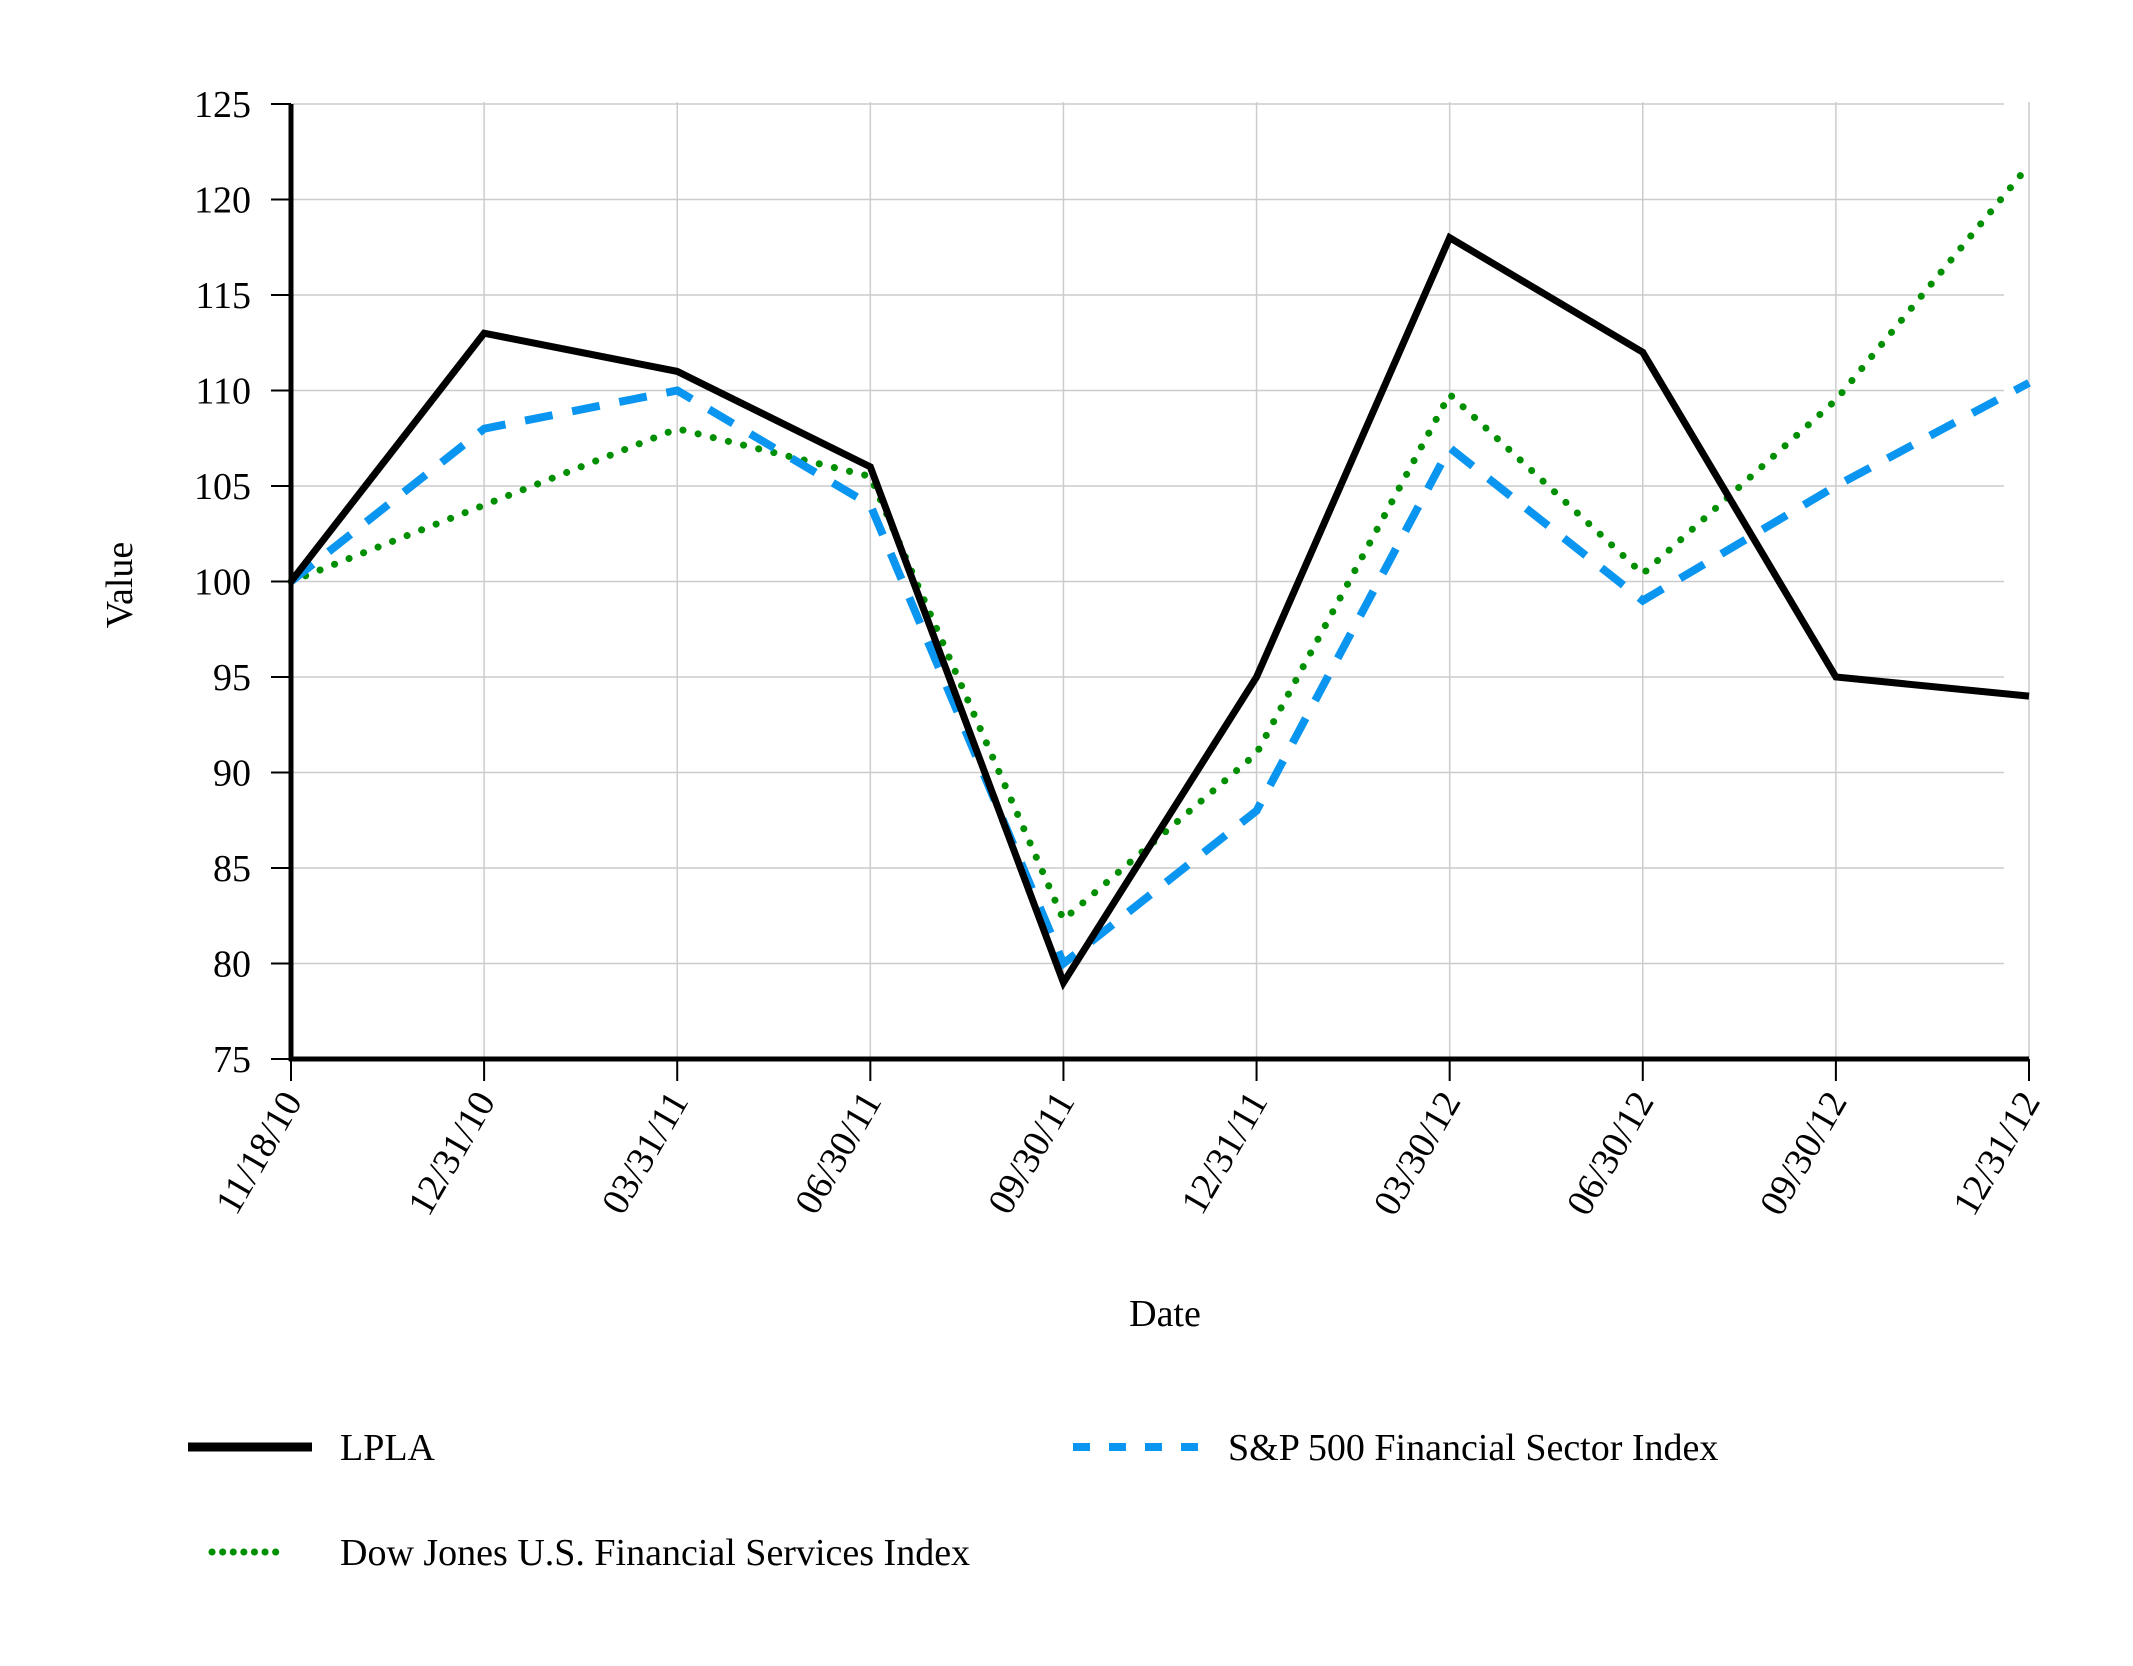 This screenshot has height=1666, width=2133. What do you see at coordinates (655, 1553) in the screenshot?
I see `legend-label: Dow Jones U.S. Financial Services Index` at bounding box center [655, 1553].